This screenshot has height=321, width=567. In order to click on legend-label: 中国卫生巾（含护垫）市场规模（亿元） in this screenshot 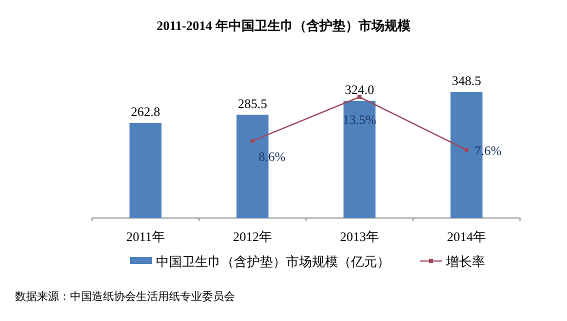, I will do `click(273, 261)`.